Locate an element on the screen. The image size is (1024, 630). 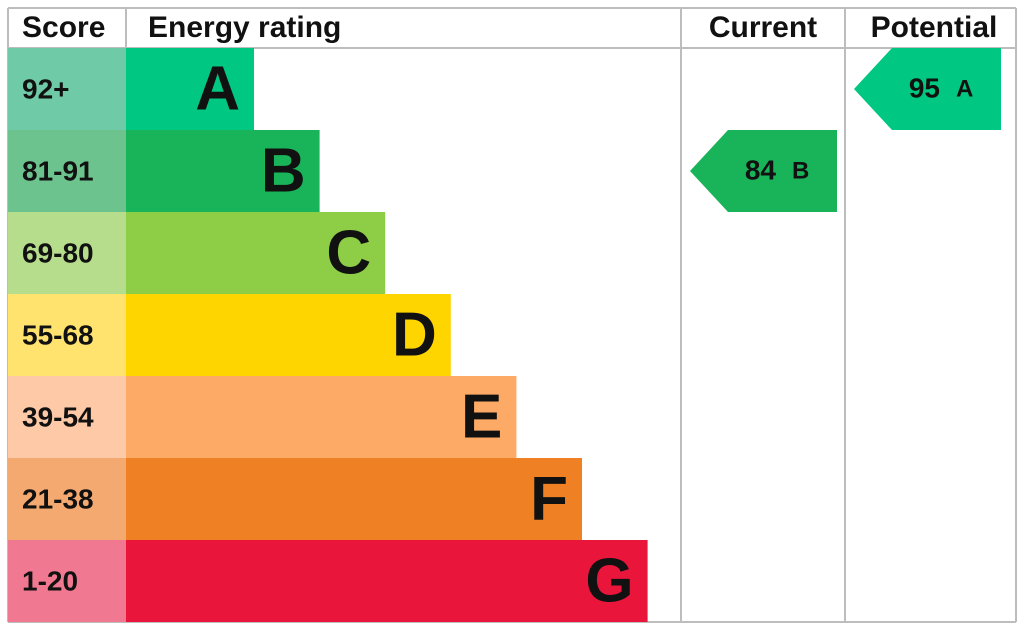
rating-letter: F is located at coordinates (549, 498).